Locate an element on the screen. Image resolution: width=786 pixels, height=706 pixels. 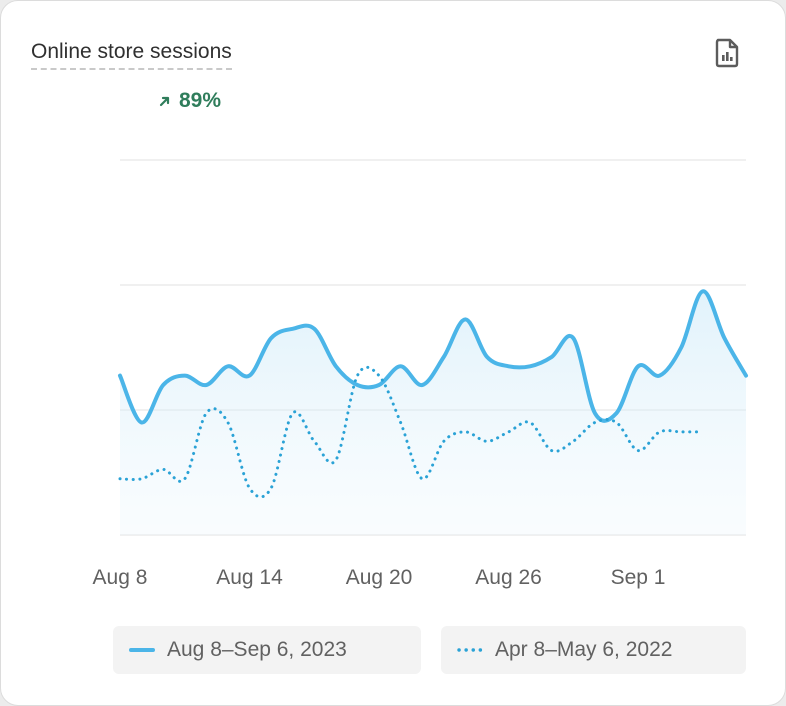
solid-line-swatch is located at coordinates (142, 650).